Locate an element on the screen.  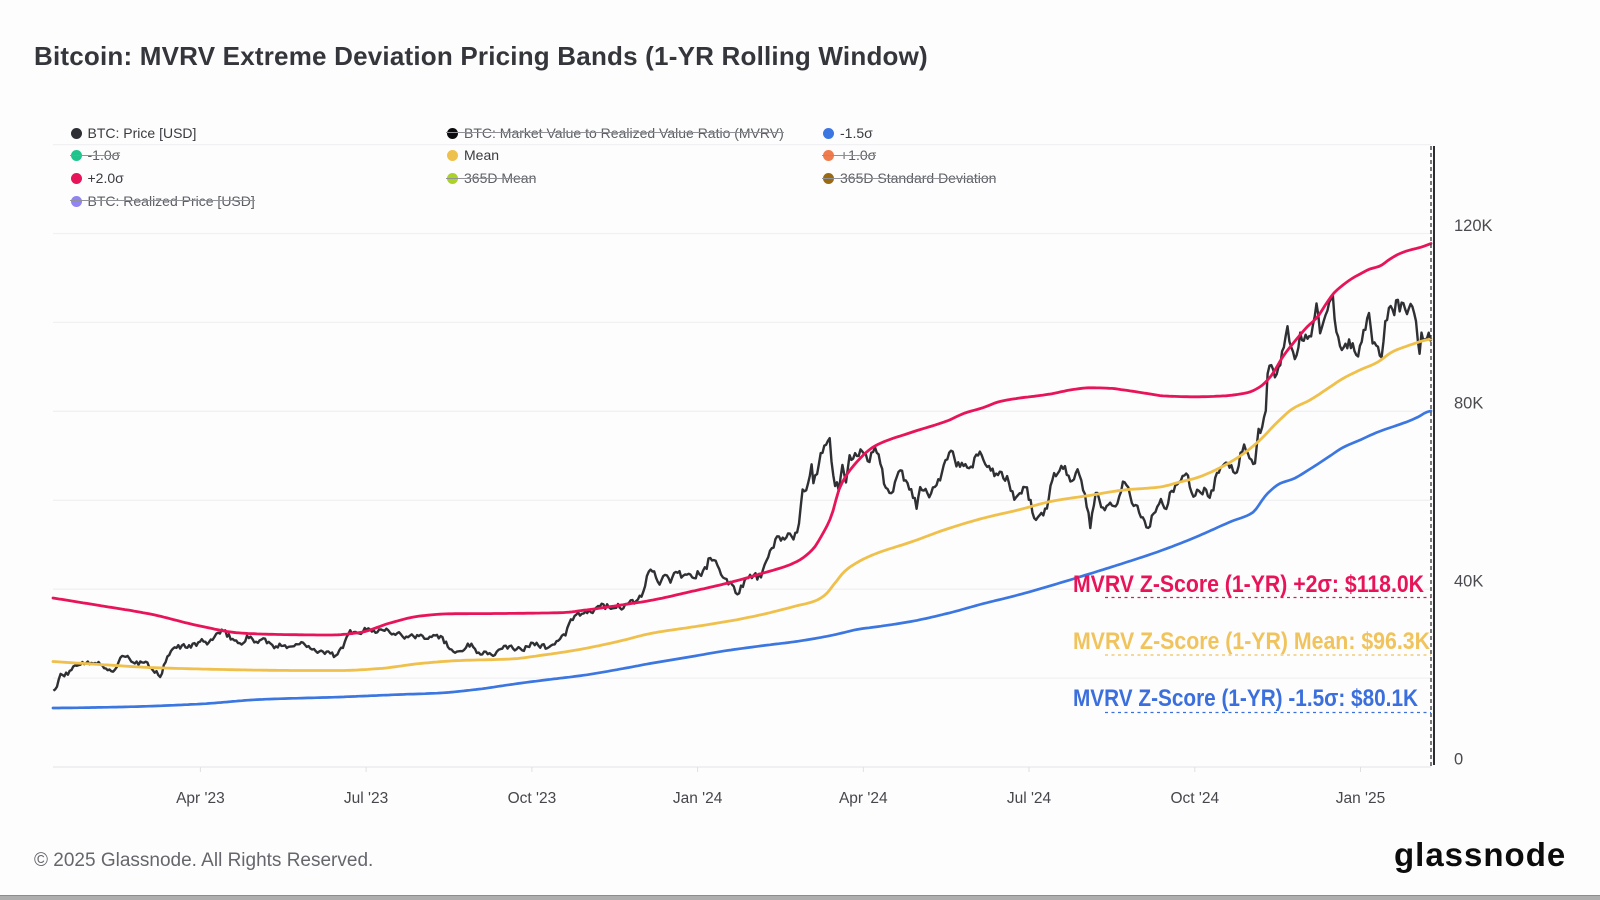
svg-text: Jan '25 is located at coordinates (1361, 798).